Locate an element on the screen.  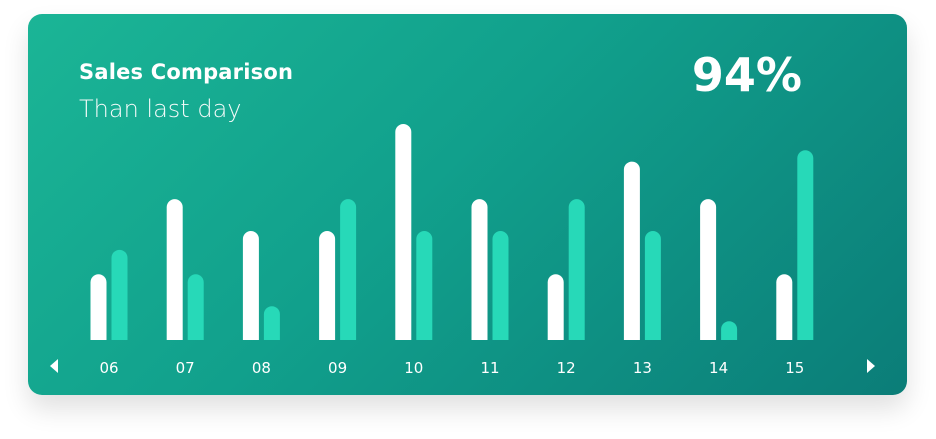
card-subtitle: Than last day is located at coordinates (160, 109).